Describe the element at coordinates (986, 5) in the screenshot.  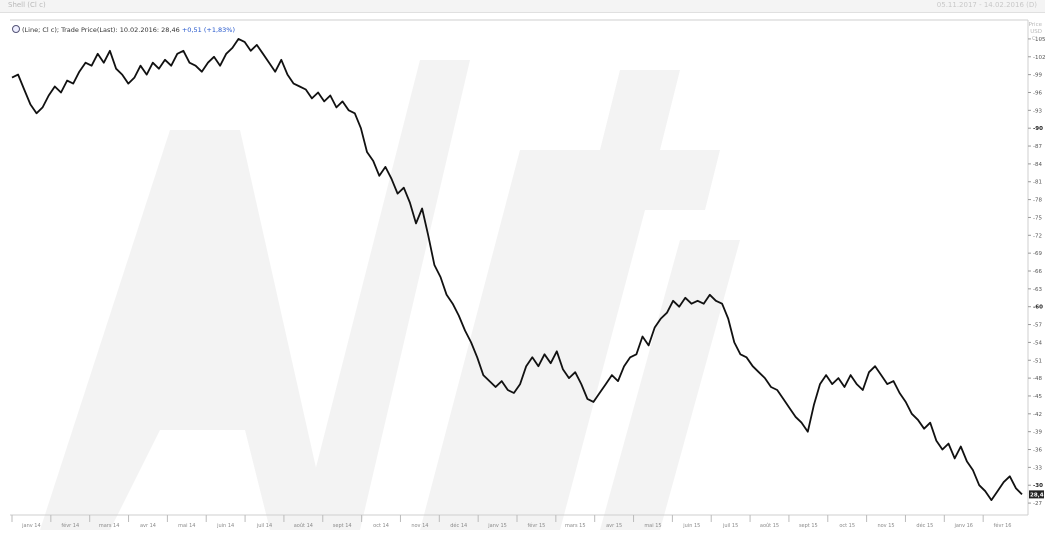
I see `date-range: 05.11.2017 - 14.02.2016 (D)` at that location.